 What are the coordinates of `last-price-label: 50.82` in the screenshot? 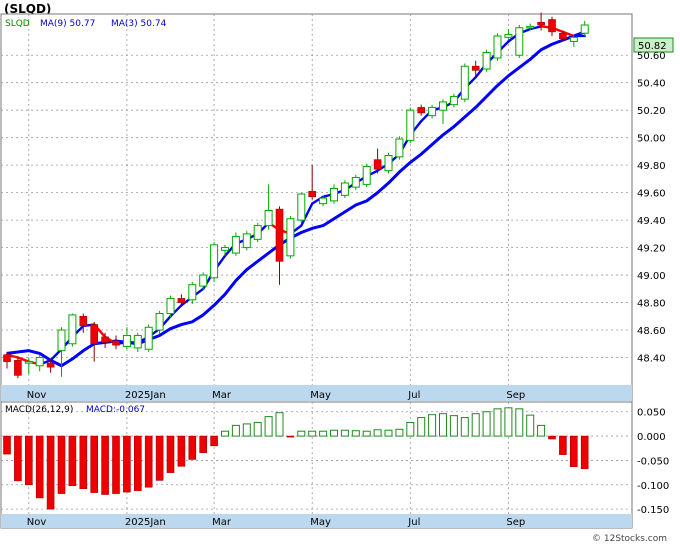 It's located at (652, 46).